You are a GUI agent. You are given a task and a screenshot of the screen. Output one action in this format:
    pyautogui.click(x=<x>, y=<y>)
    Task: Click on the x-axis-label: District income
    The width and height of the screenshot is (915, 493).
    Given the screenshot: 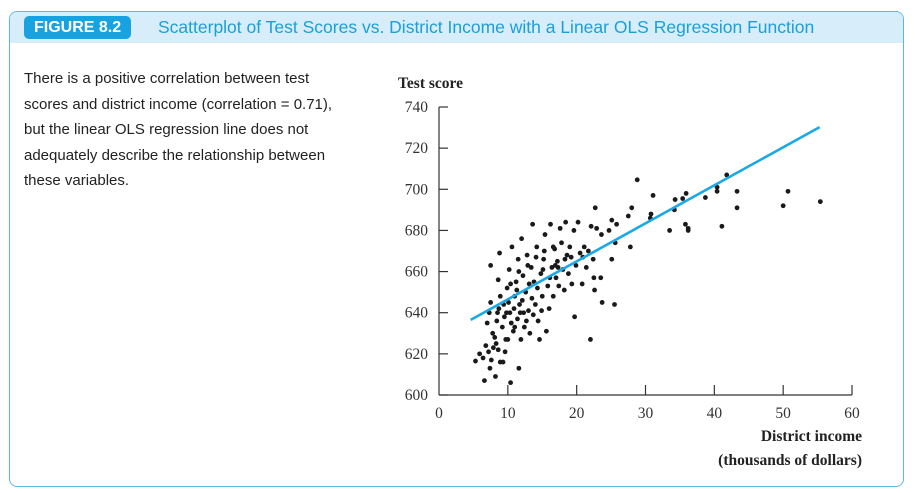 What is the action you would take?
    pyautogui.click(x=811, y=436)
    